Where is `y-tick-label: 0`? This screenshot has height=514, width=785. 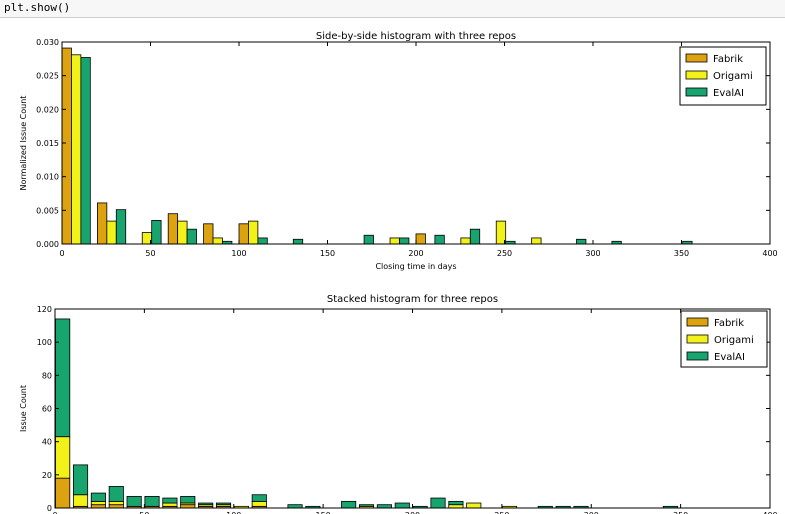 y-tick-label: 0 is located at coordinates (49, 508).